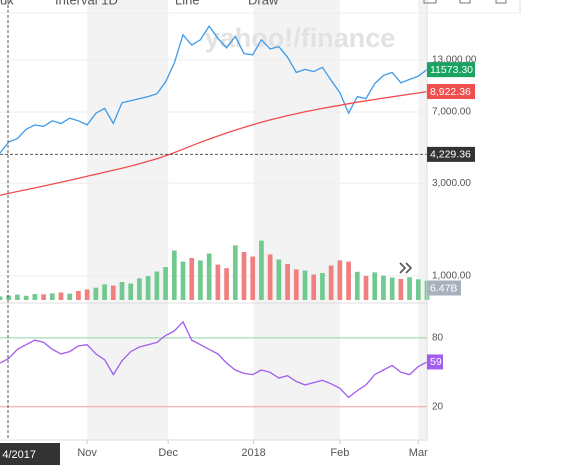  I want to click on last-value-label: 8,922.36, so click(450, 92).